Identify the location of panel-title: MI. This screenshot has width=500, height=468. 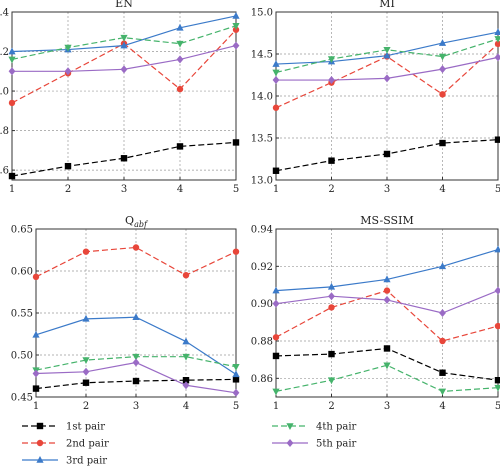
(387, 5).